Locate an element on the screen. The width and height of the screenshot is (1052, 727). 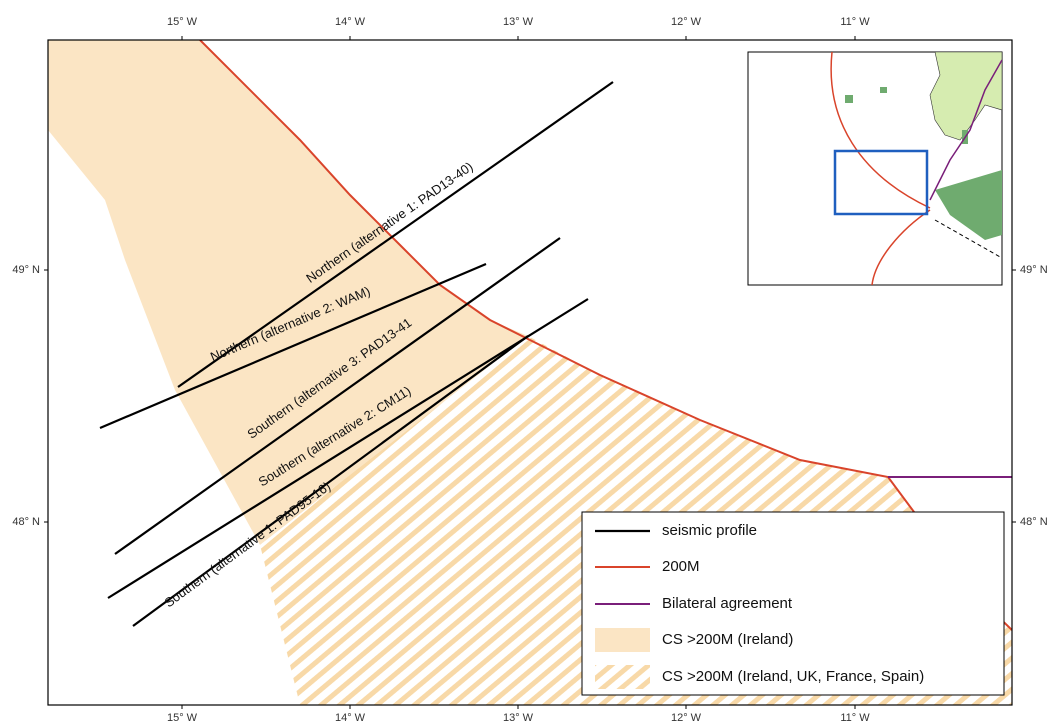
legend-label: CS >200M (Ireland, UK, France, Spain) is located at coordinates (793, 676).